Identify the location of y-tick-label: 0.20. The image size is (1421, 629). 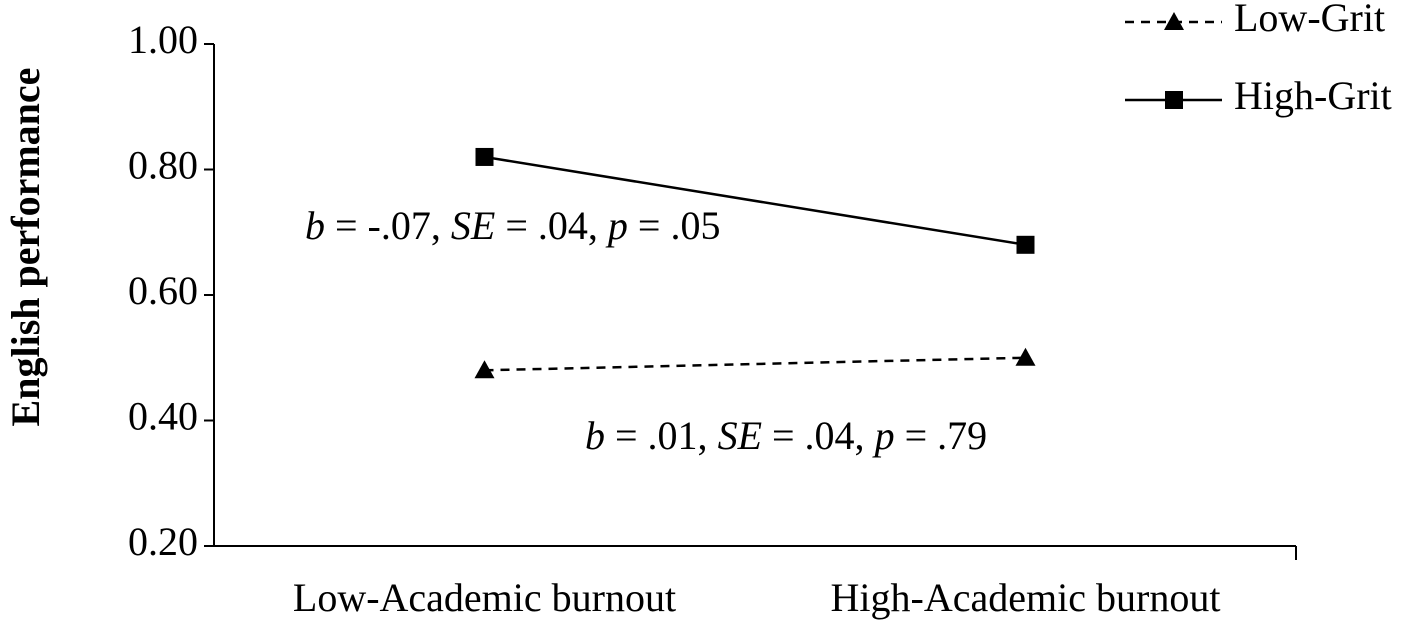
(163, 541).